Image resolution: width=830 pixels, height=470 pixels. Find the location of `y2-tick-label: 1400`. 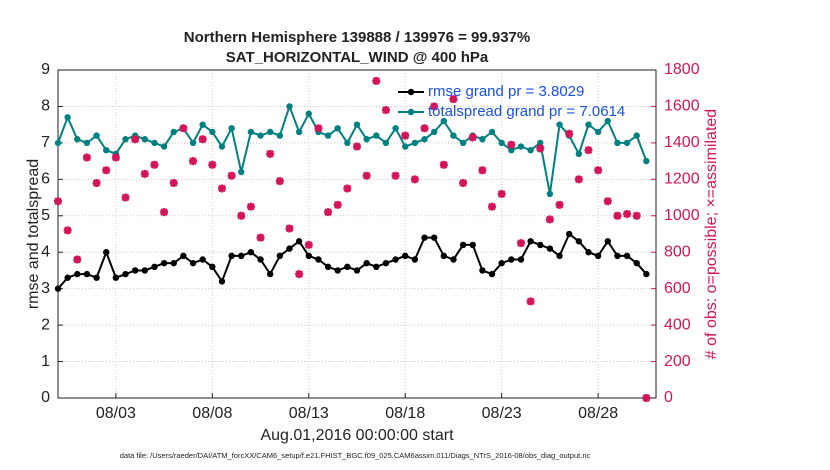

y2-tick-label: 1400 is located at coordinates (682, 142).